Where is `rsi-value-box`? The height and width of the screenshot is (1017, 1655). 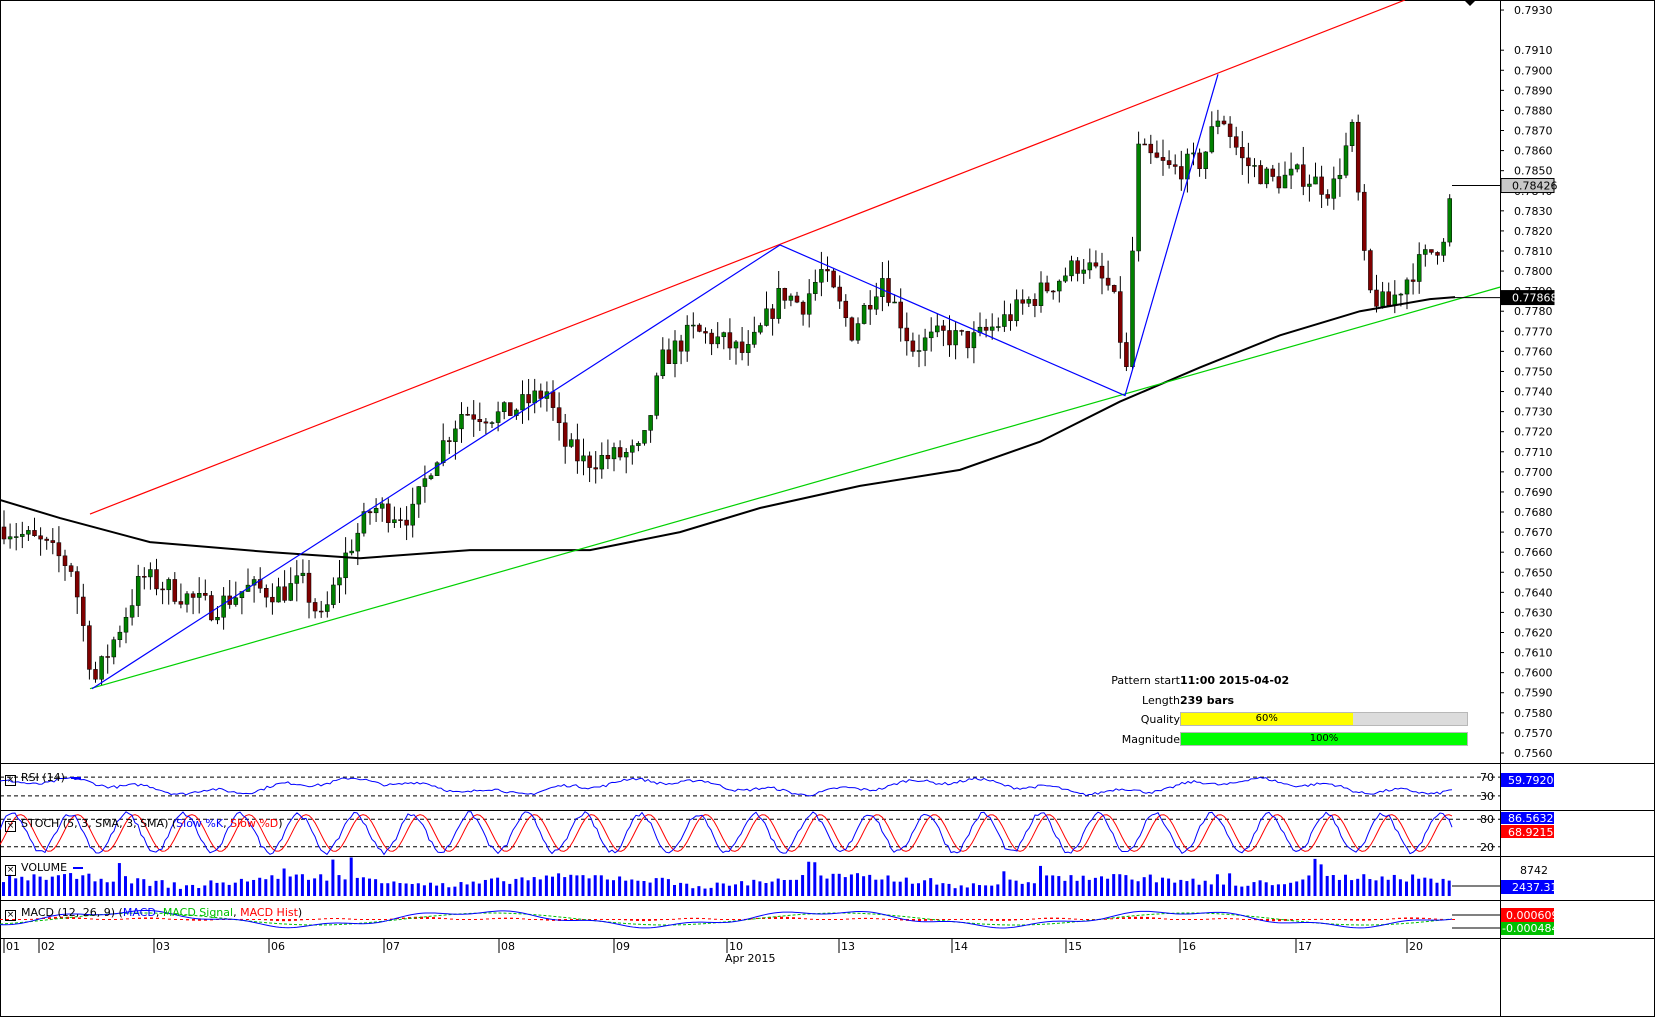 rsi-value-box is located at coordinates (1527, 780).